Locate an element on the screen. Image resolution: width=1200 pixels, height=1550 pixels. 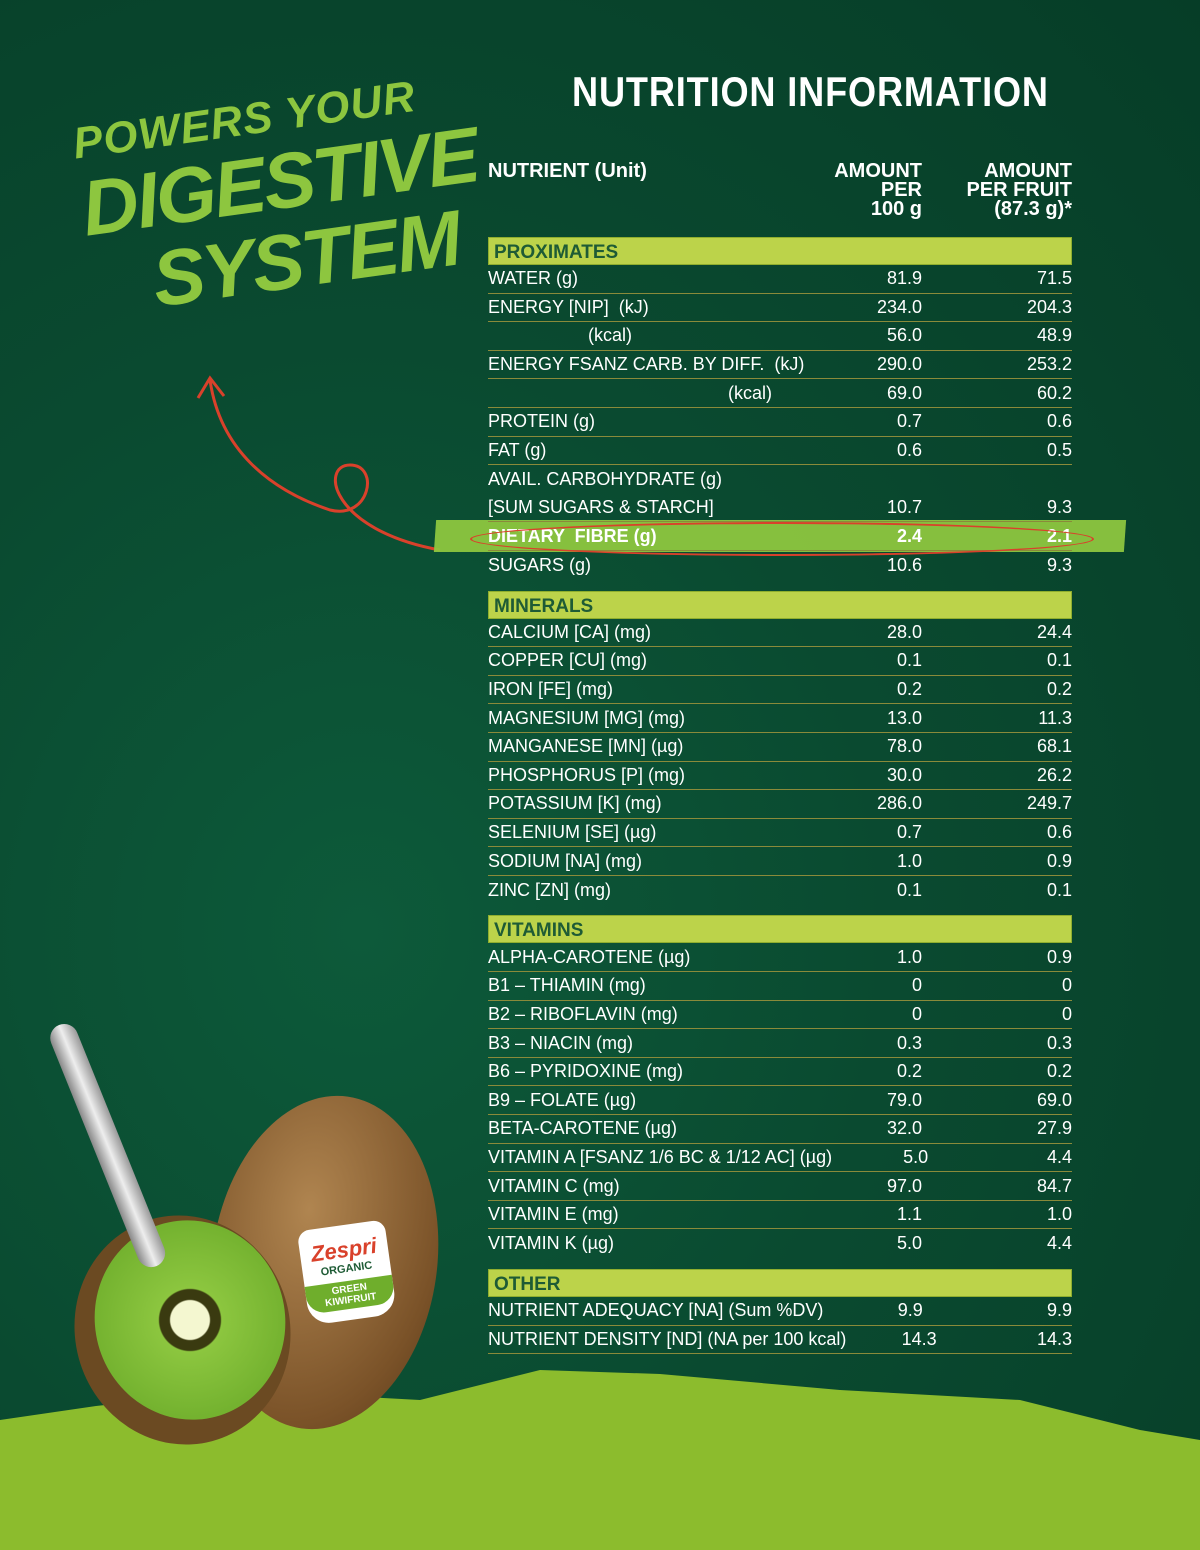
nutrient-name: B1 – THIAMIN (mg) is located at coordinates (567, 985).